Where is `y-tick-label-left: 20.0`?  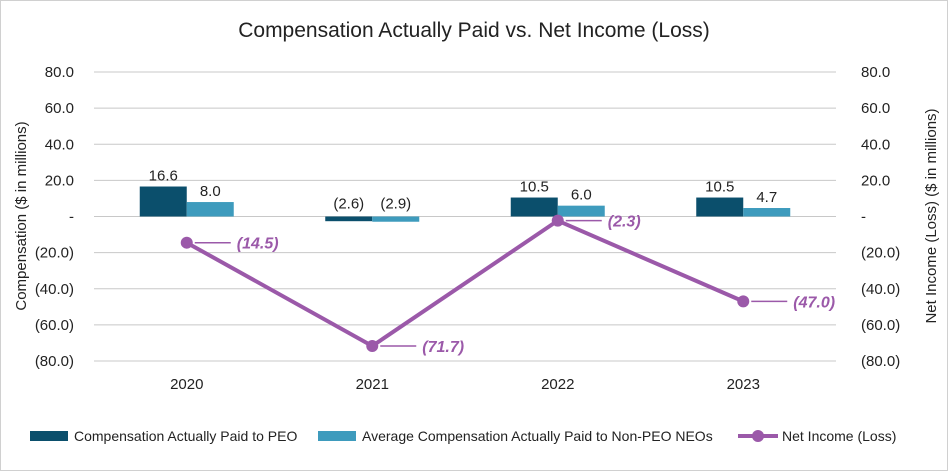 y-tick-label-left: 20.0 is located at coordinates (59, 180).